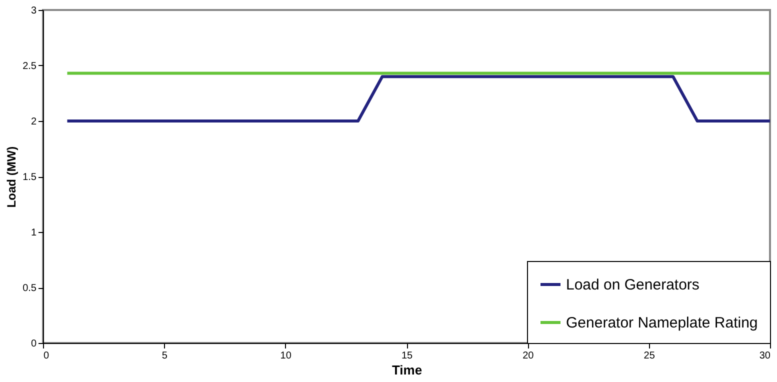  What do you see at coordinates (33, 233) in the screenshot?
I see `y-tick-label: 1` at bounding box center [33, 233].